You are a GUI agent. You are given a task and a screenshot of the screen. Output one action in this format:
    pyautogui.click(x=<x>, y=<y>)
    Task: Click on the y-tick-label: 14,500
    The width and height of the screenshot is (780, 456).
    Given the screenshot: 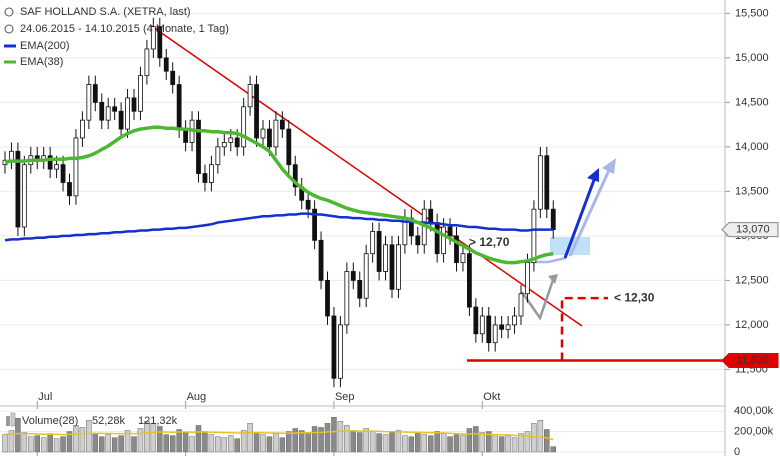 What is the action you would take?
    pyautogui.click(x=752, y=102)
    